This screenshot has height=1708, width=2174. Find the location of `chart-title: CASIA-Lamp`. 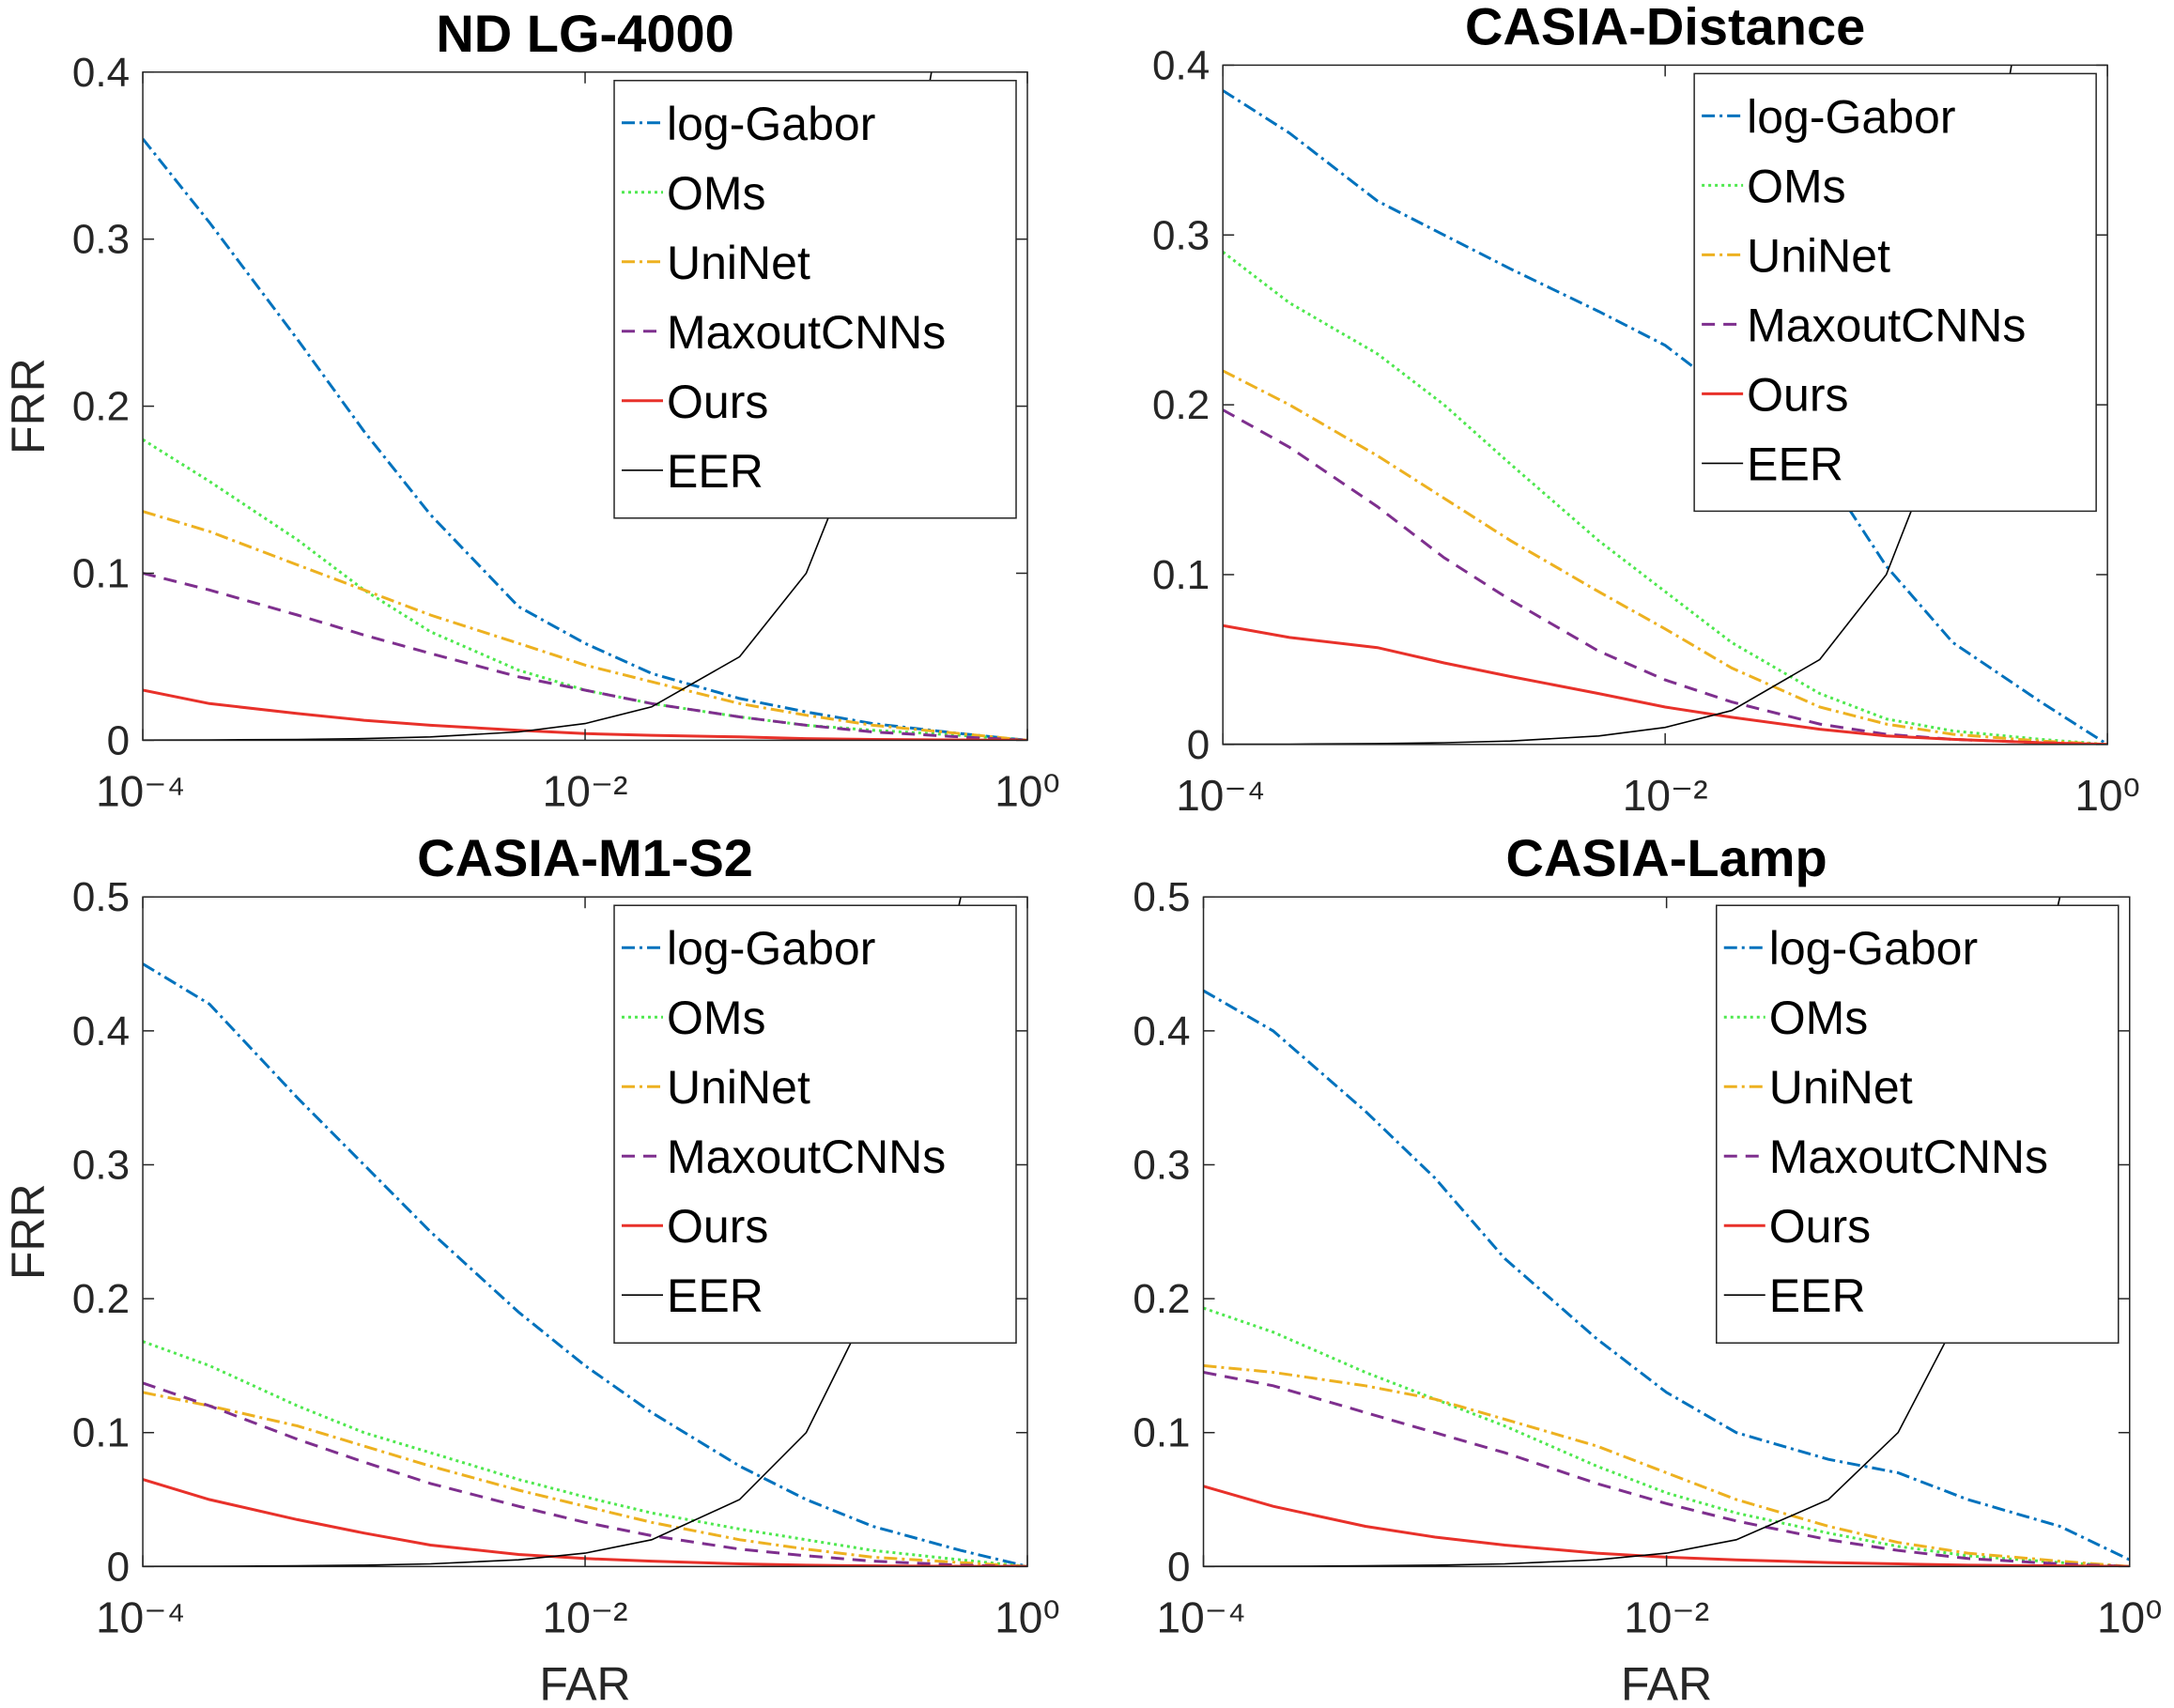

chart-title: CASIA-Lamp is located at coordinates (1666, 858).